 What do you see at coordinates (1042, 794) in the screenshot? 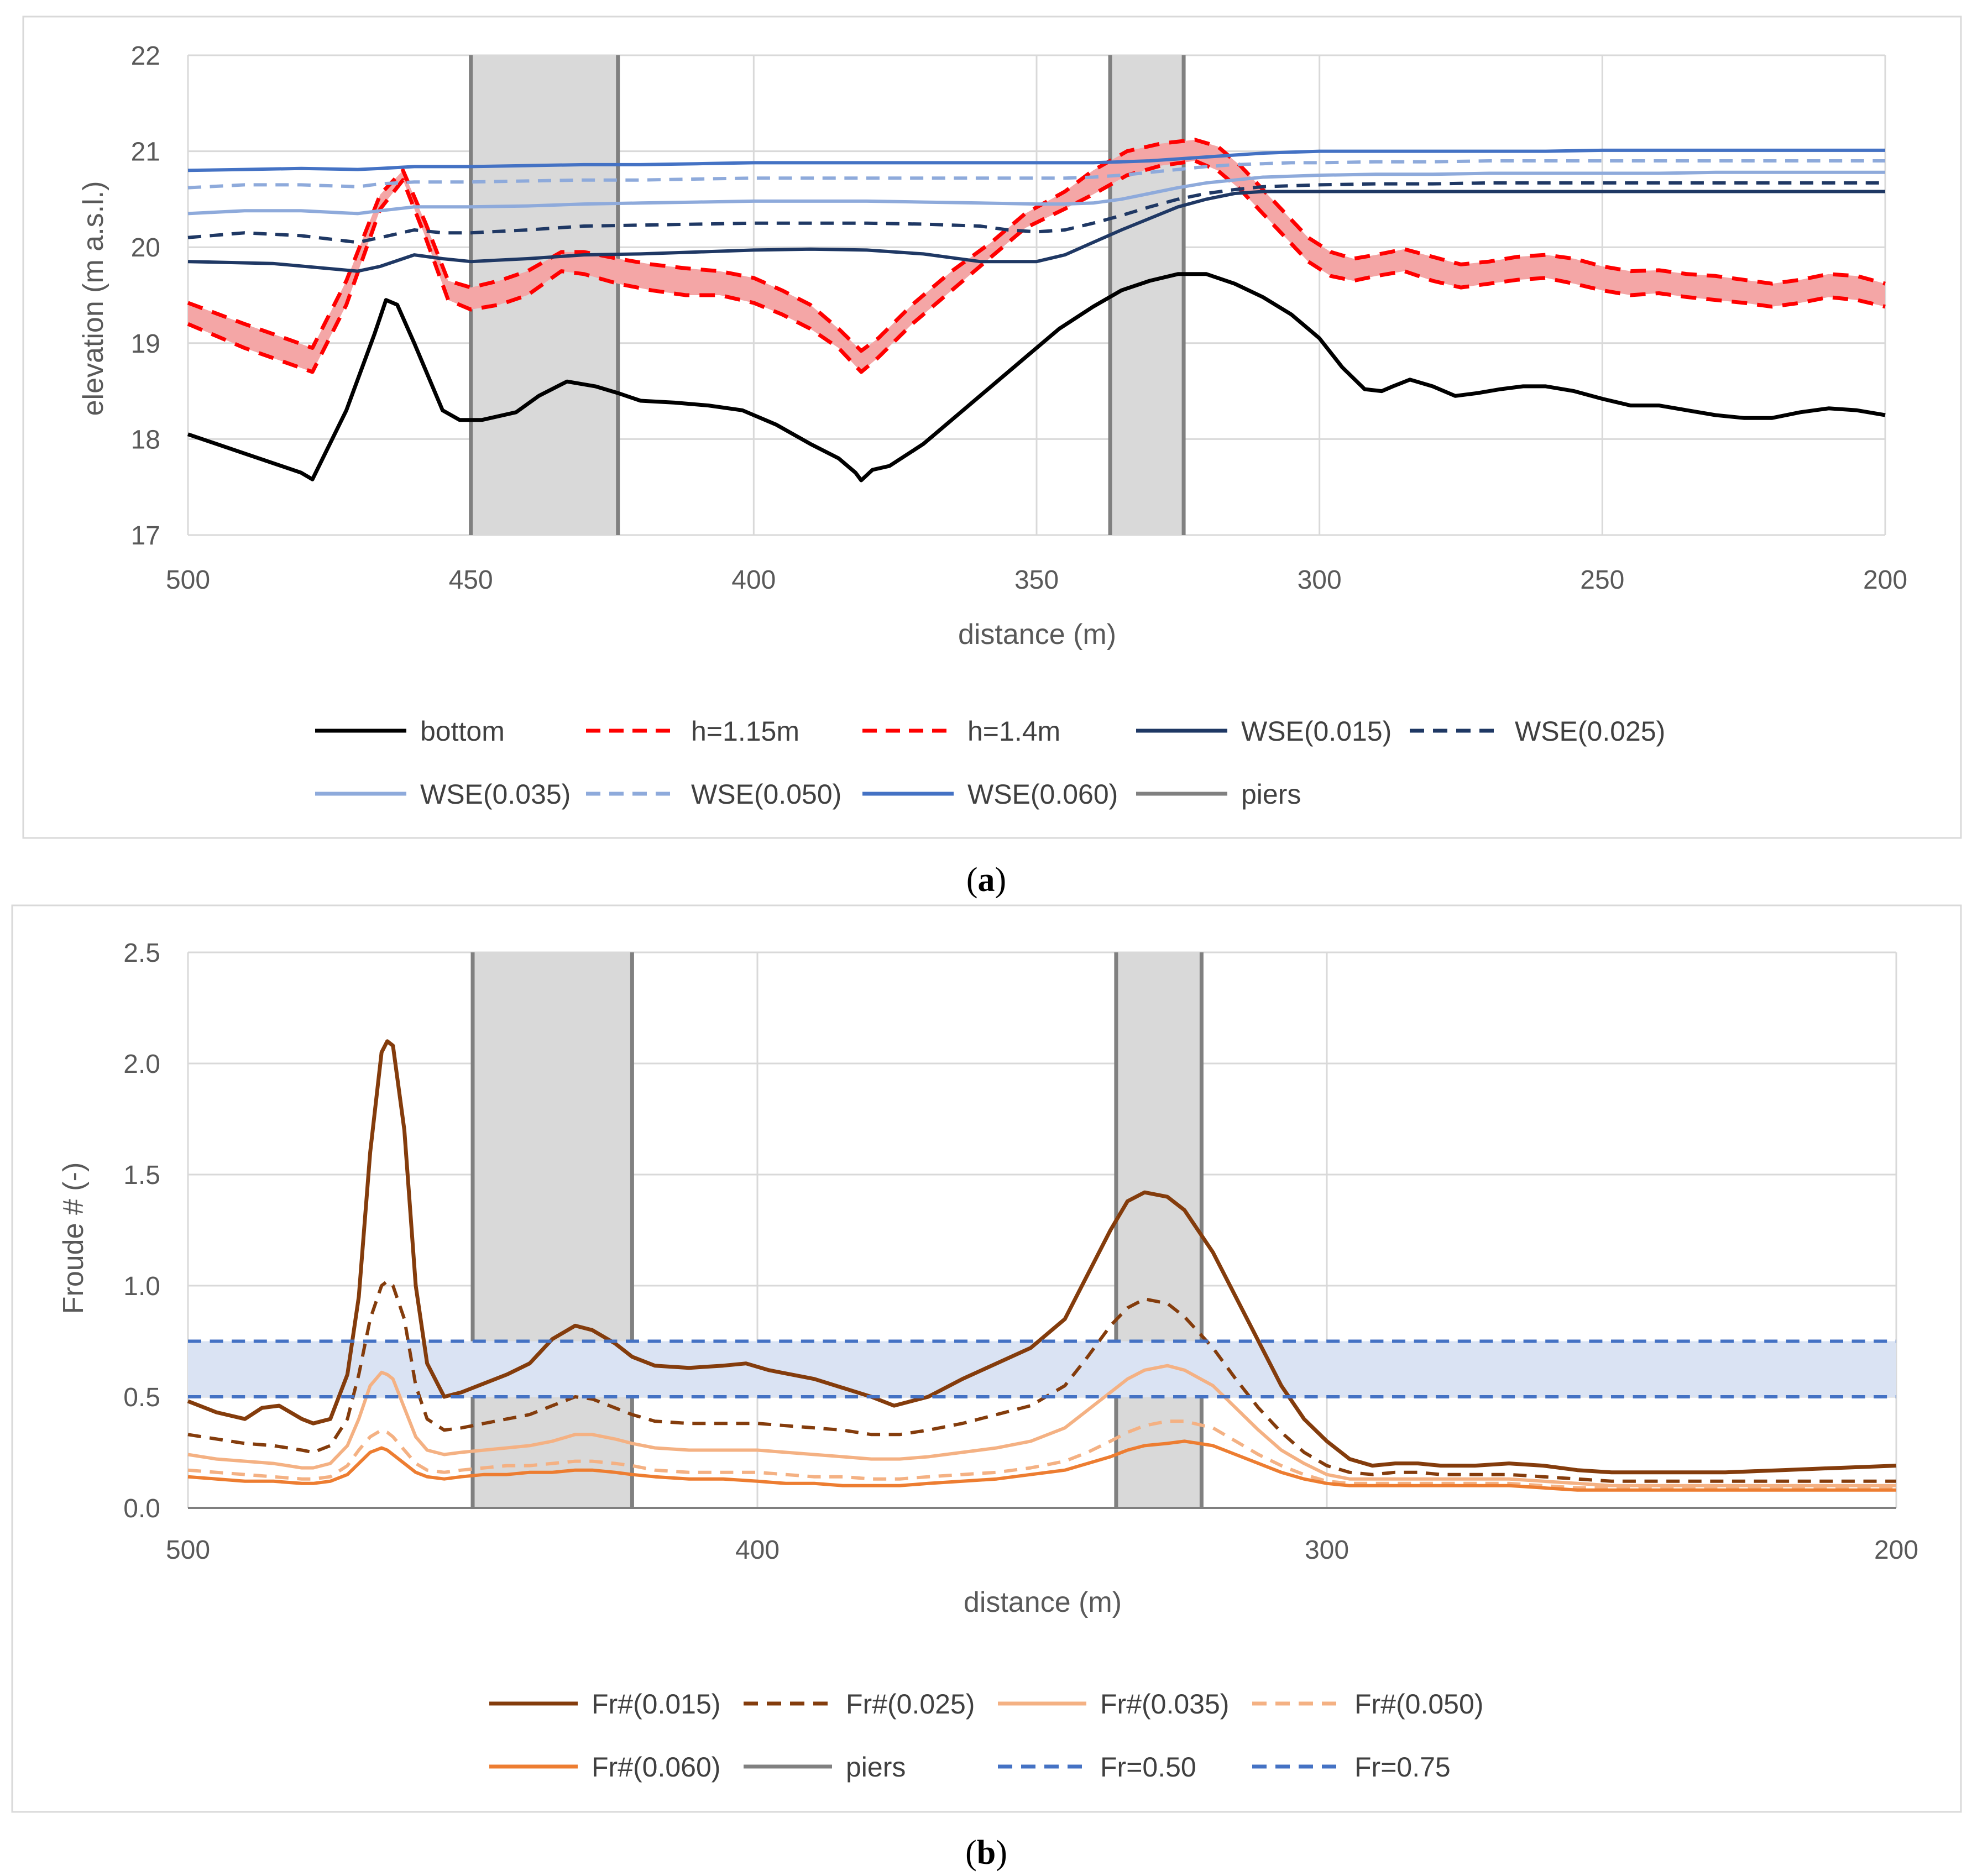
I see `legend-label-wse060: WSE(0.060)` at bounding box center [1042, 794].